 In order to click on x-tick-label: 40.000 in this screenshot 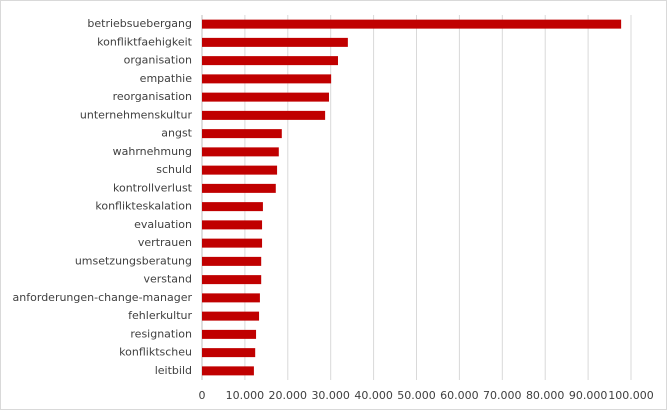, I will do `click(373, 395)`.